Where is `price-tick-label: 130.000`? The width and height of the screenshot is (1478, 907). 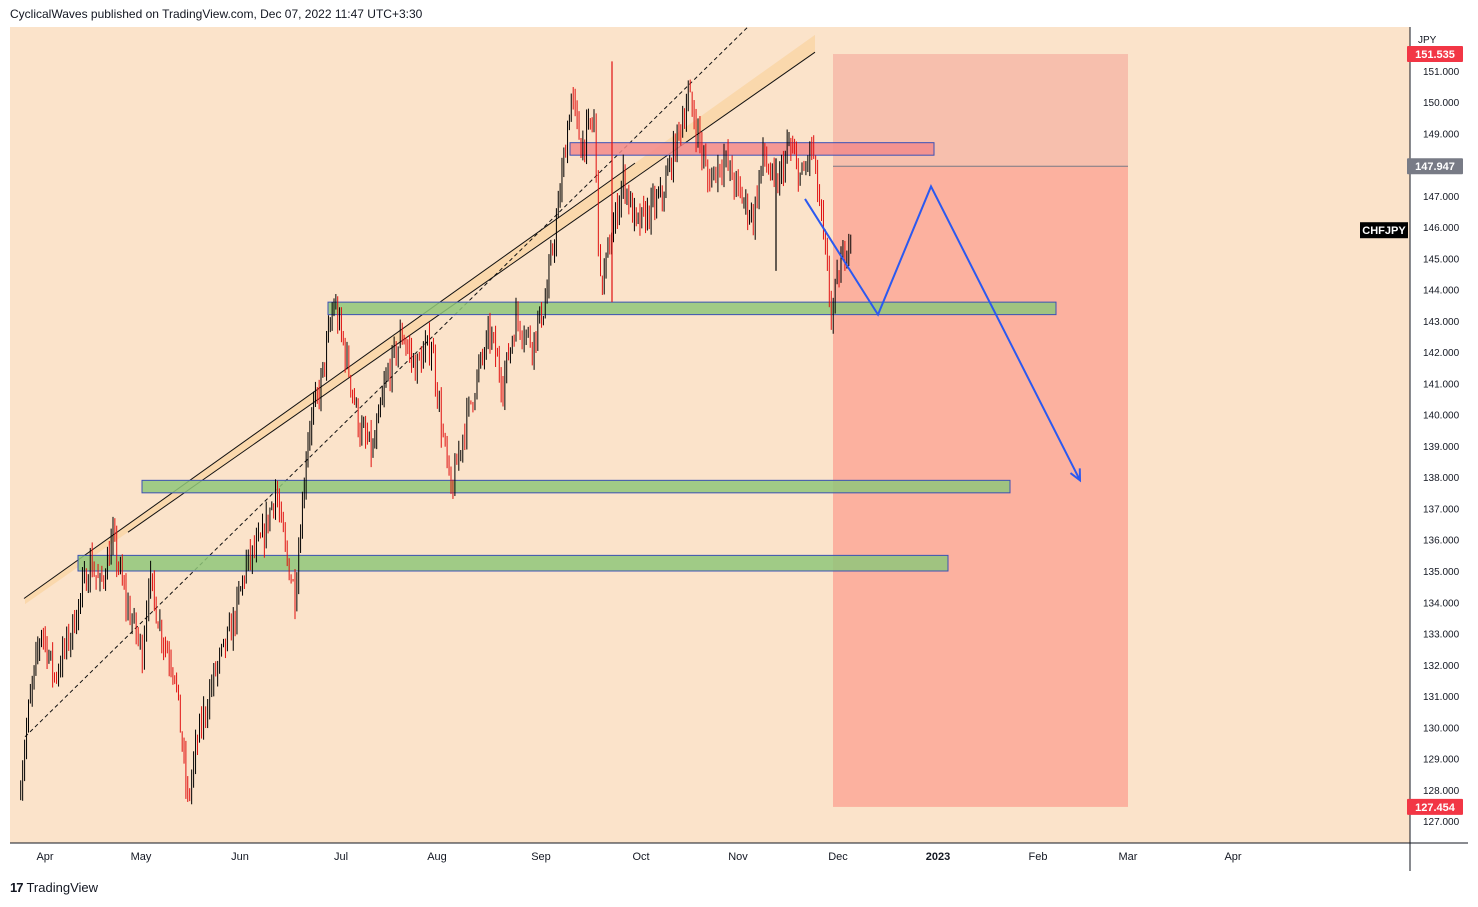 price-tick-label: 130.000 is located at coordinates (1441, 728).